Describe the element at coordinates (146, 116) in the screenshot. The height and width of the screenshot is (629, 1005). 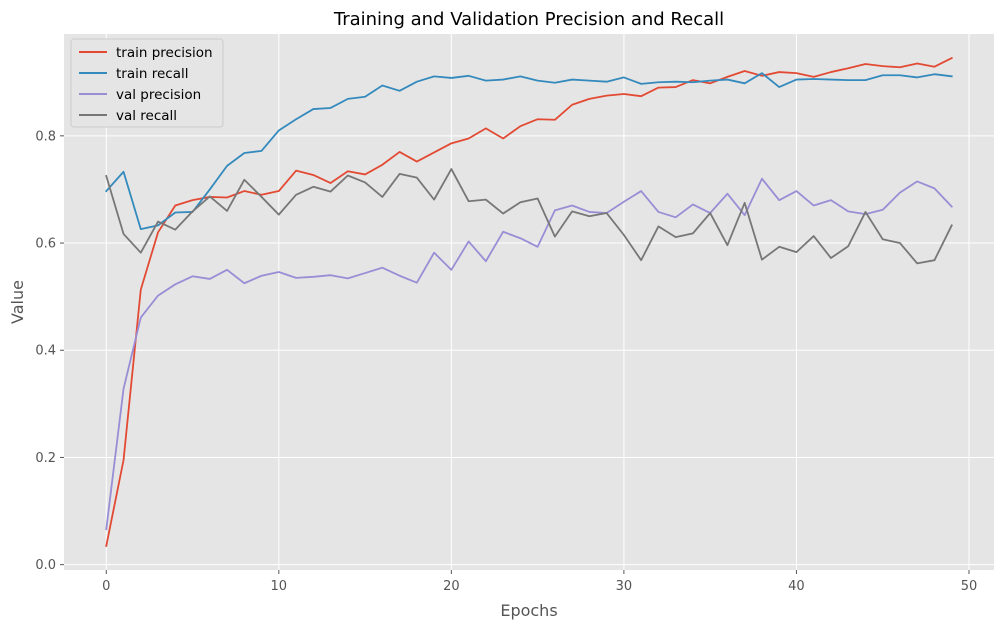
I see `legend-label: val recall` at that location.